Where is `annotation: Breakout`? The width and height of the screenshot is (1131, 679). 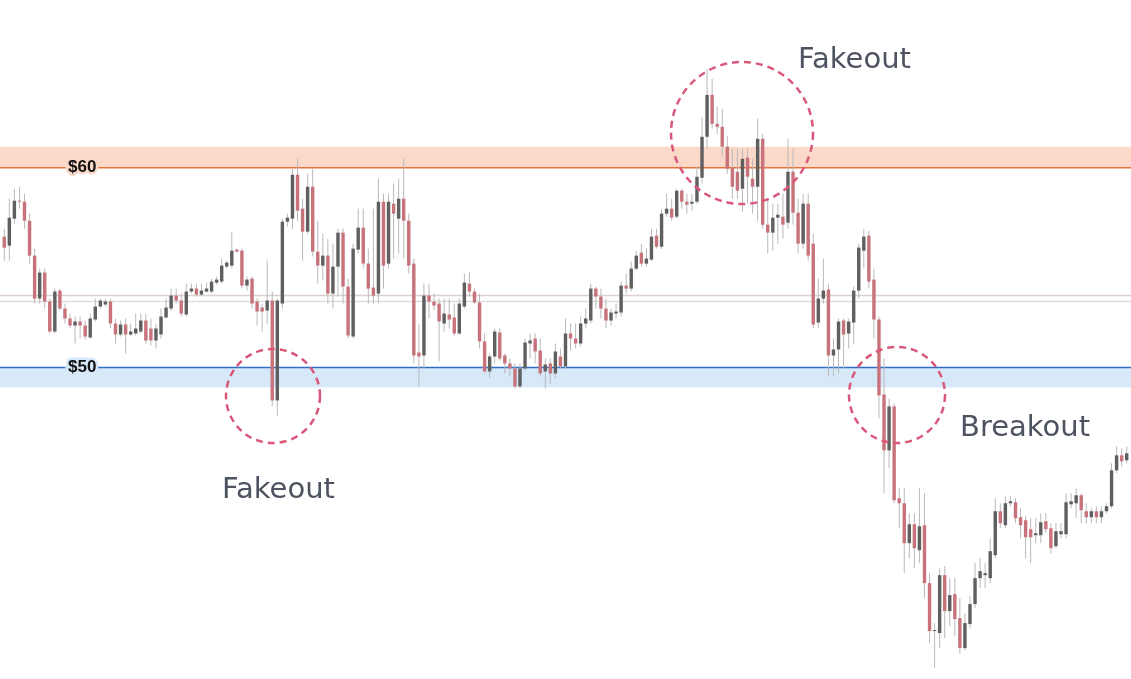 annotation: Breakout is located at coordinates (1025, 426).